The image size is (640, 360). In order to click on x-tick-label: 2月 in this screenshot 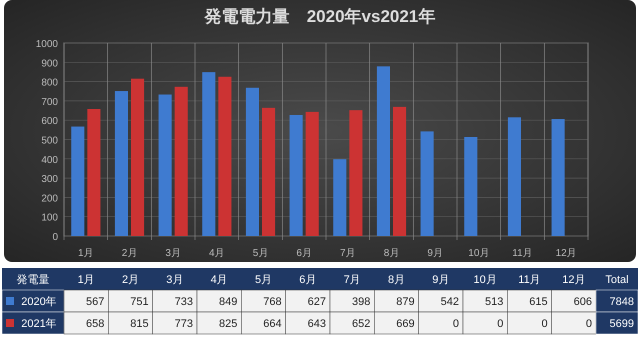, I will do `click(131, 280)`.